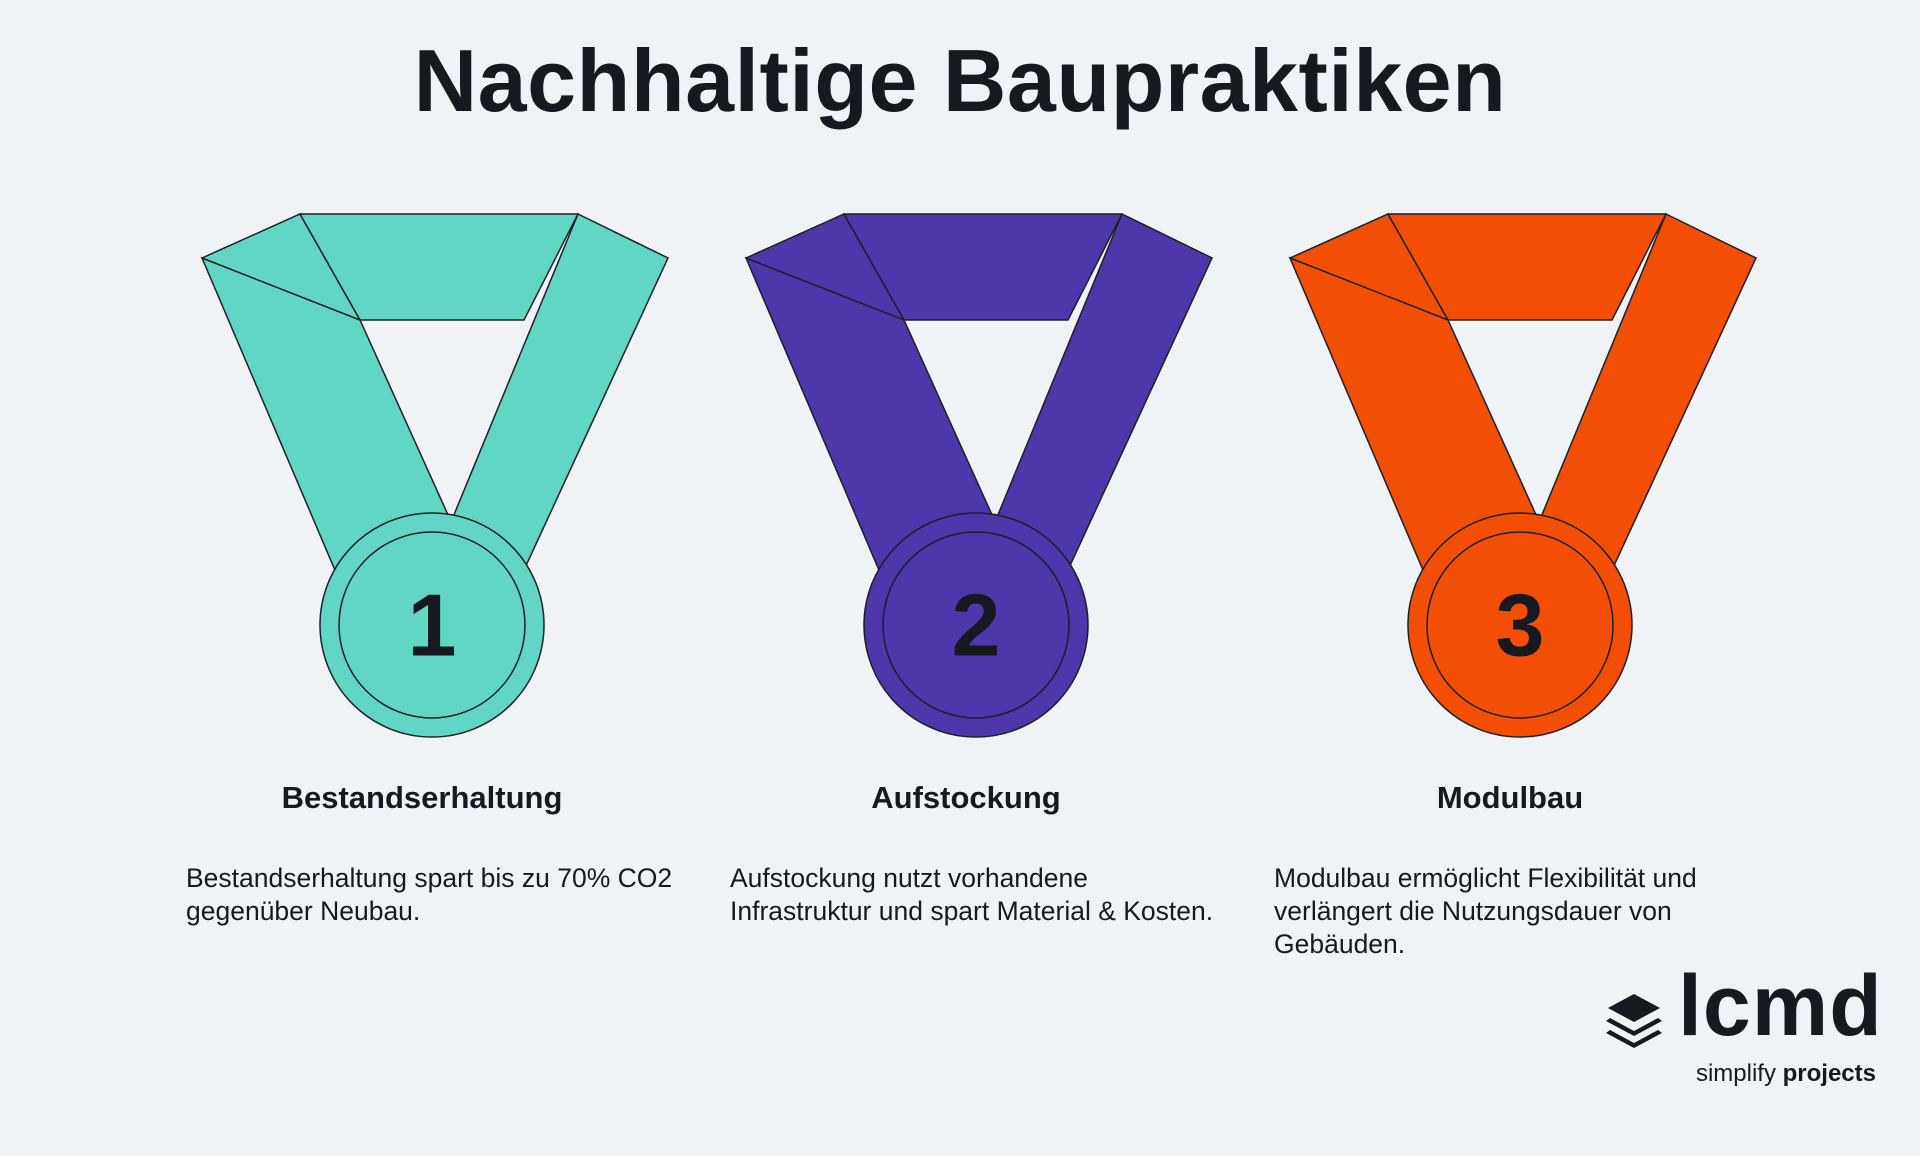  Describe the element at coordinates (422, 797) in the screenshot. I see `practice-heading: Bestandserhaltung` at that location.